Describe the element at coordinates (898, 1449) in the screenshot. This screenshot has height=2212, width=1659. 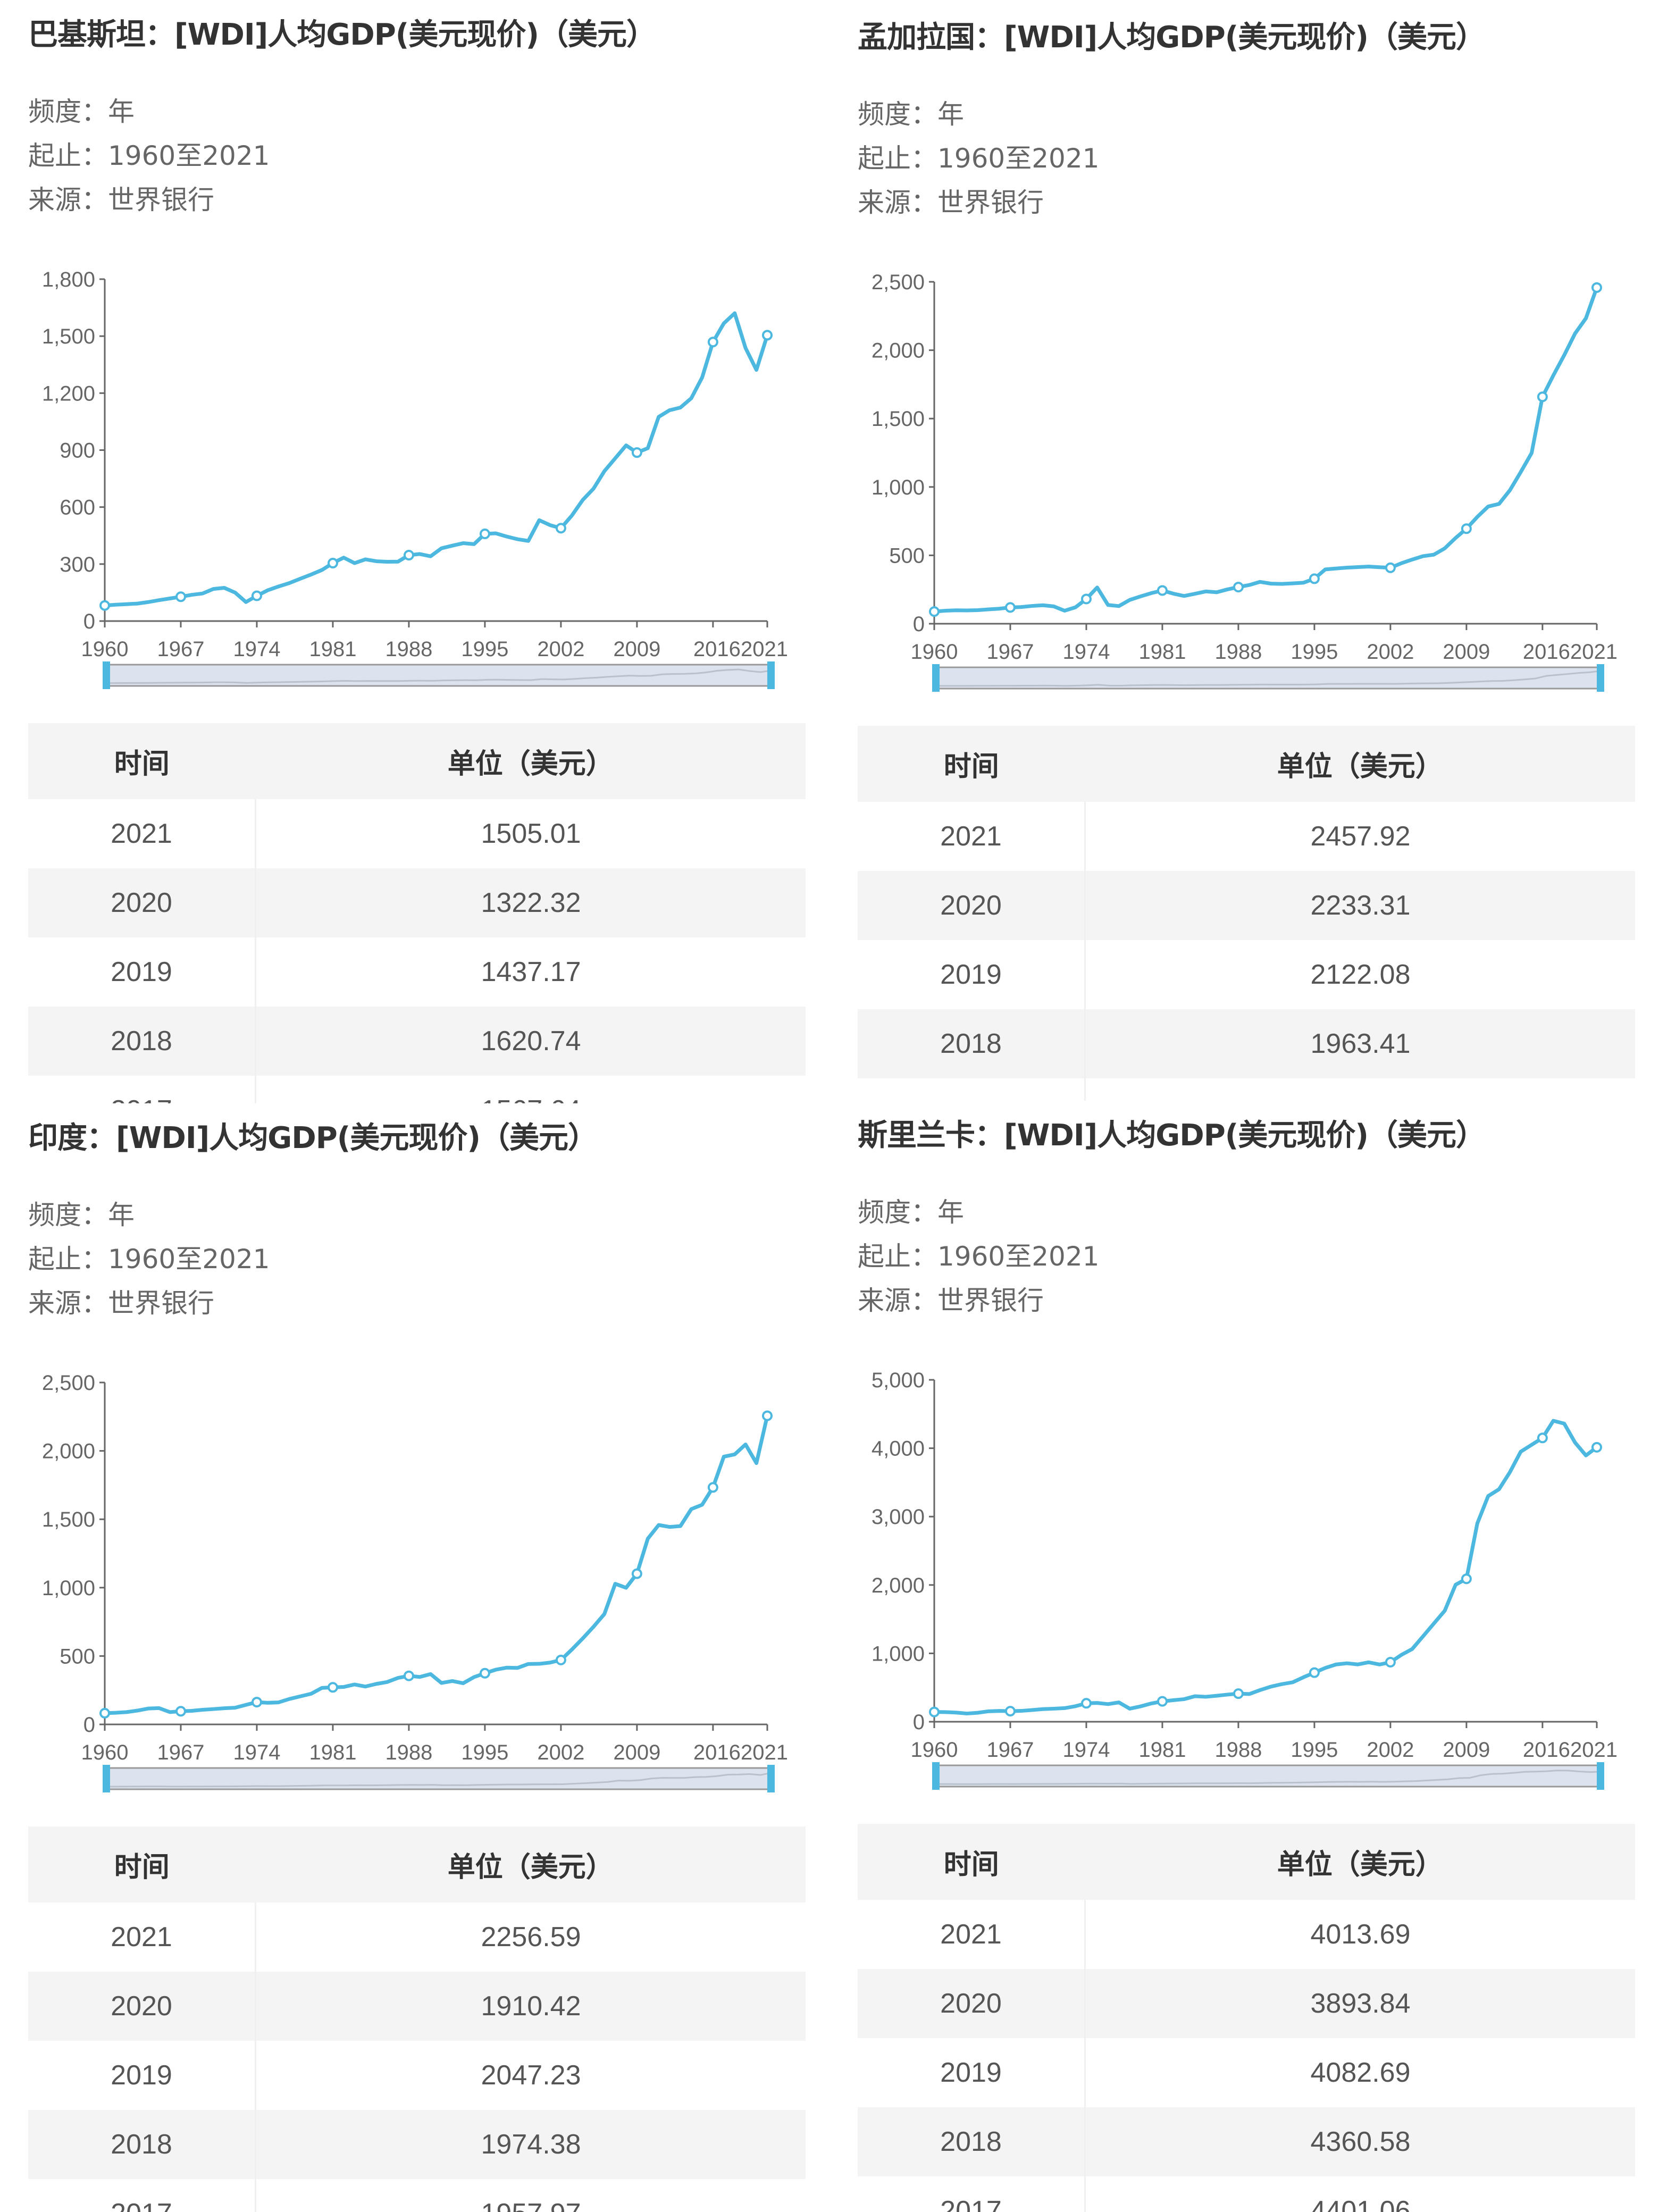
I see `y-tick-label: 4,000` at that location.